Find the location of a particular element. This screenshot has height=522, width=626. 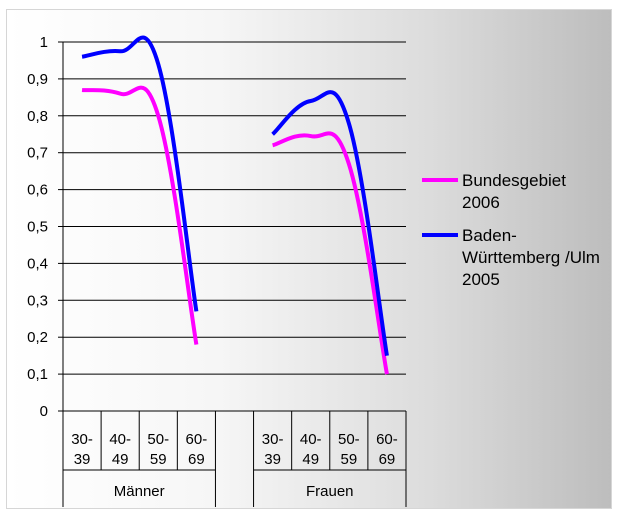

y-tick-label: 0 is located at coordinates (44, 411).